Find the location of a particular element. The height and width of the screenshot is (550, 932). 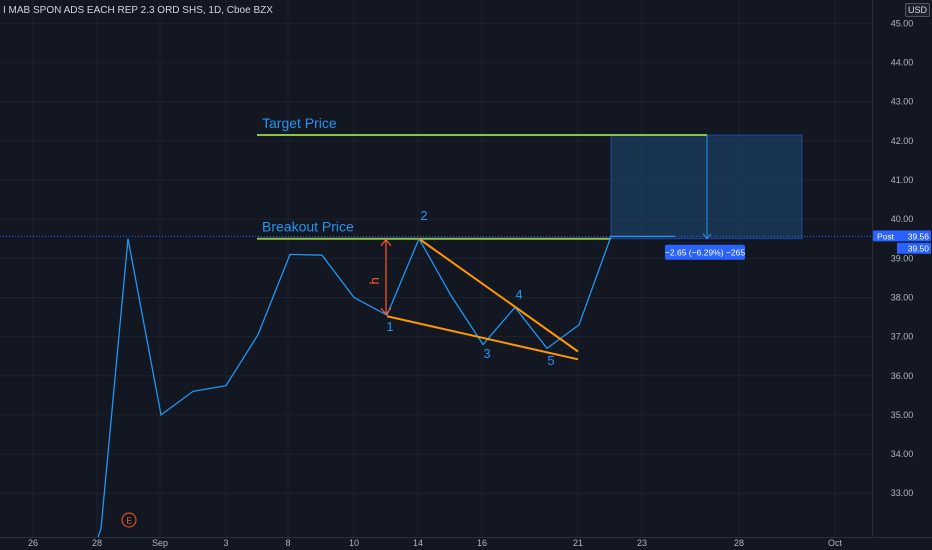

wave-label-3: 3 is located at coordinates (486, 353).